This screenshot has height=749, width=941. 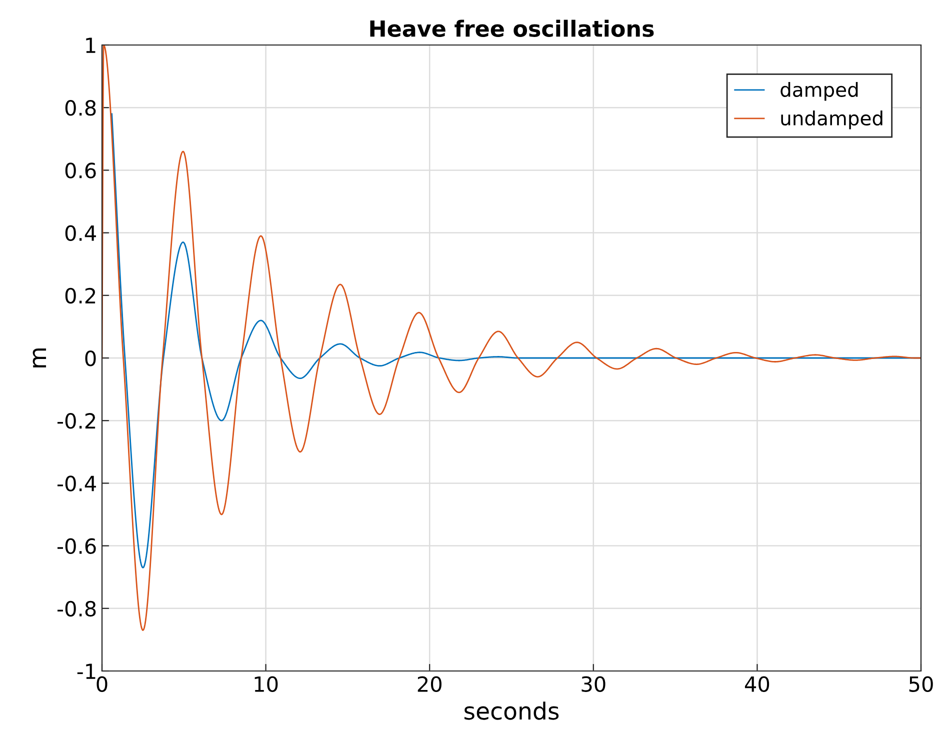 What do you see at coordinates (77, 421) in the screenshot?
I see `y-tick-label: -0.2` at bounding box center [77, 421].